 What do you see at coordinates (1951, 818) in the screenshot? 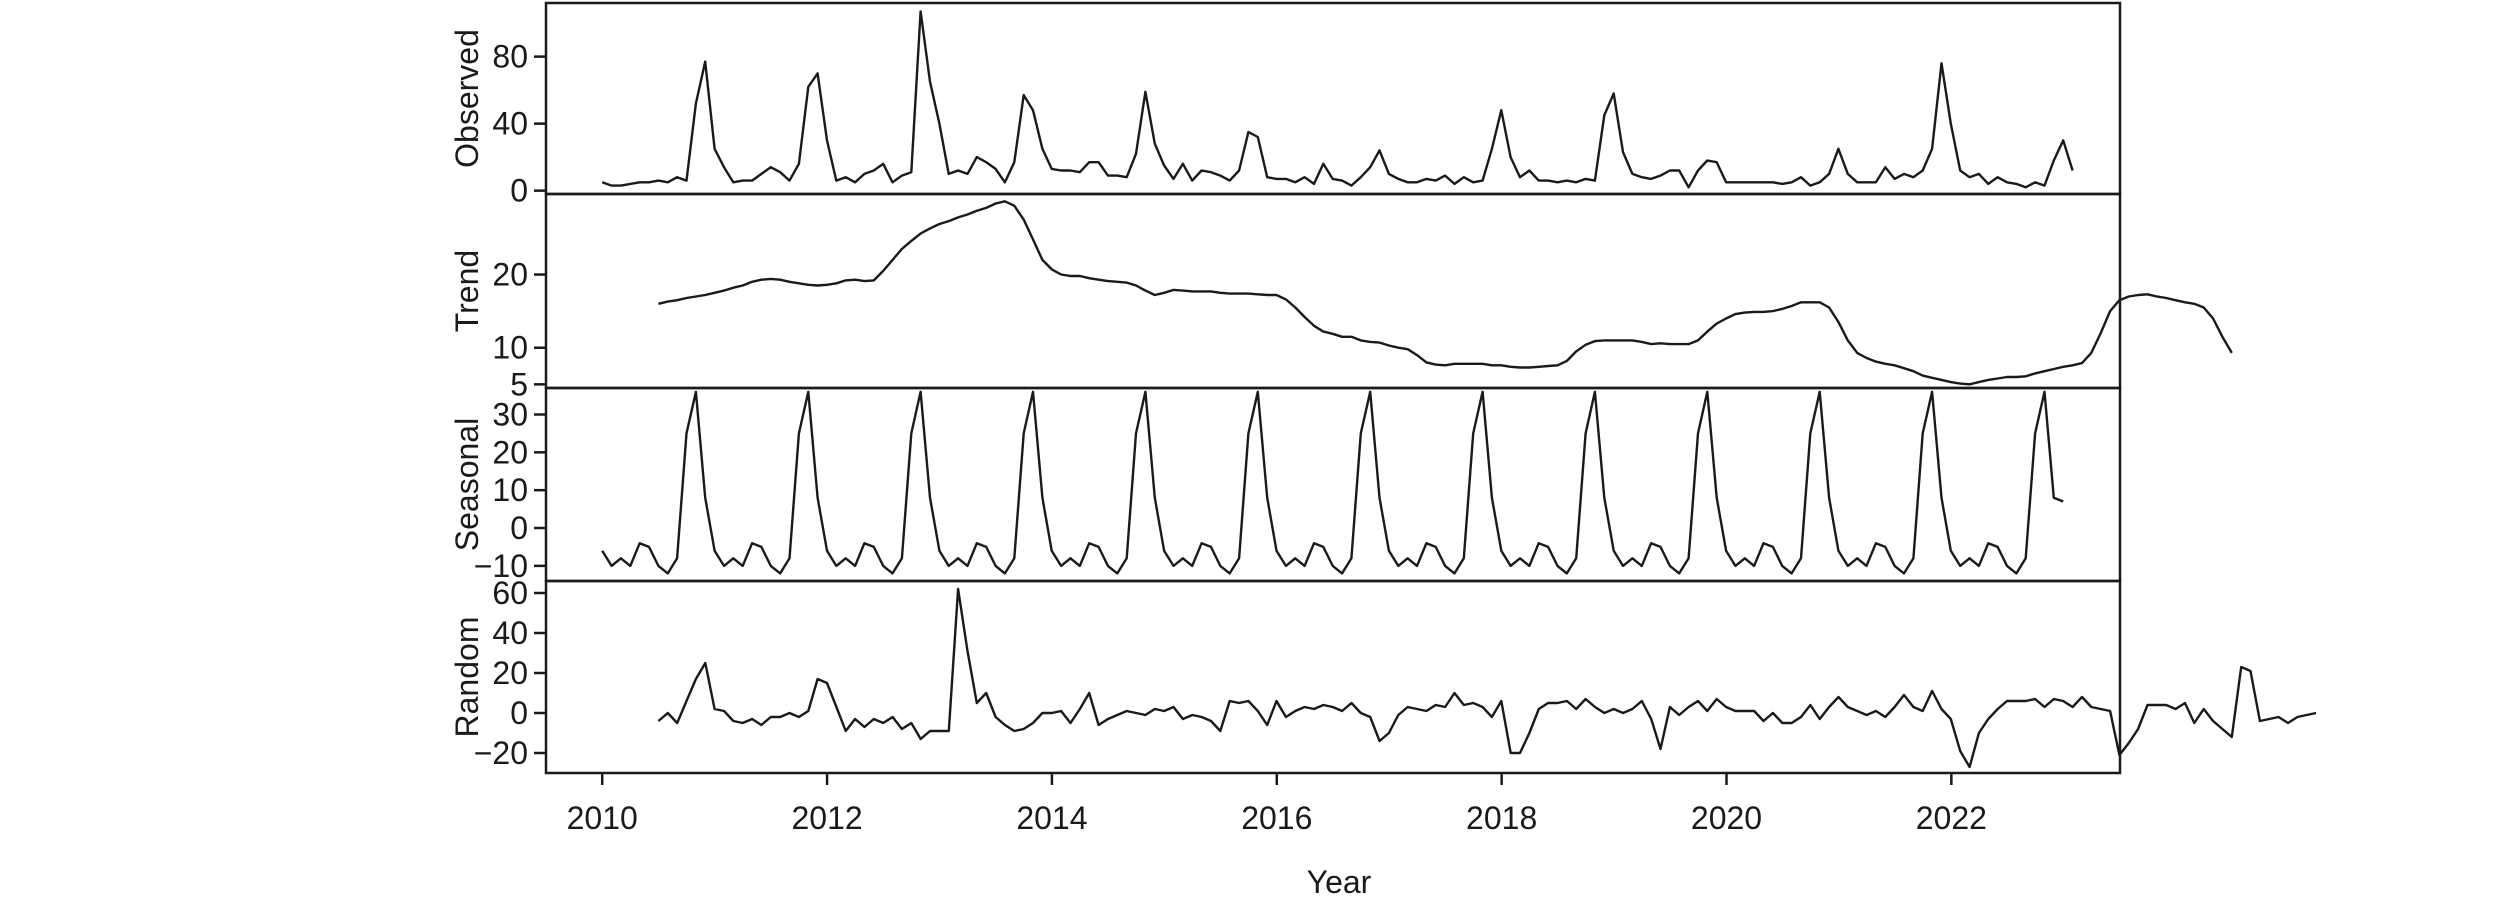
I see `x-tick-label: 2022` at bounding box center [1951, 818].